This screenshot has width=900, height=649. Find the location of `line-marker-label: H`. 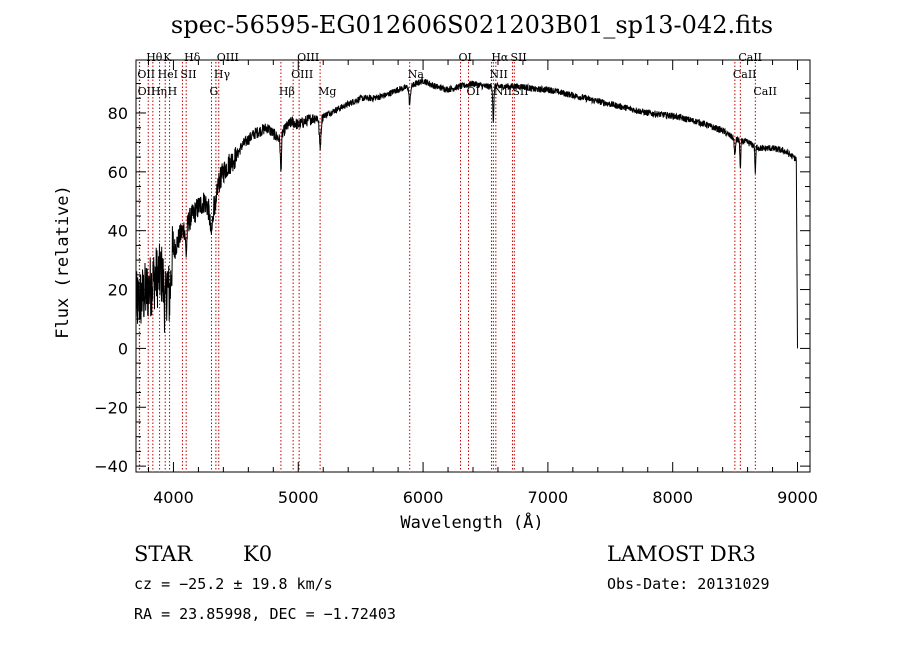

line-marker-label: H is located at coordinates (173, 91).